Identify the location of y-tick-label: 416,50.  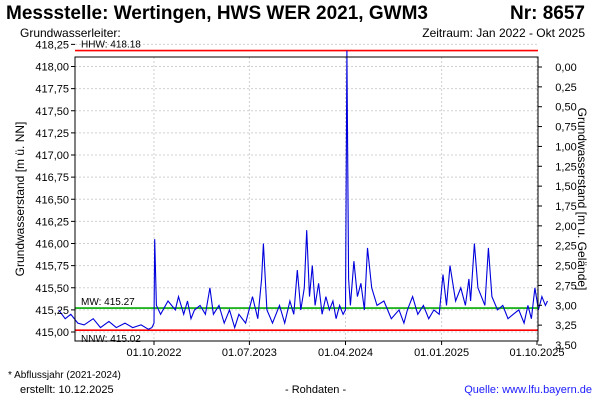
(52, 200).